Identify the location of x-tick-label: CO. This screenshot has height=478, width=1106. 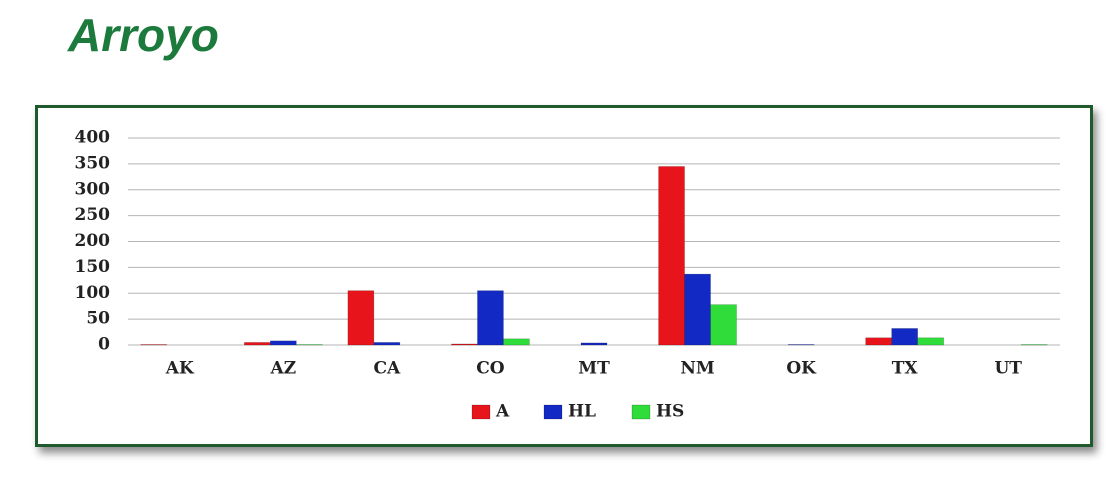
(490, 369).